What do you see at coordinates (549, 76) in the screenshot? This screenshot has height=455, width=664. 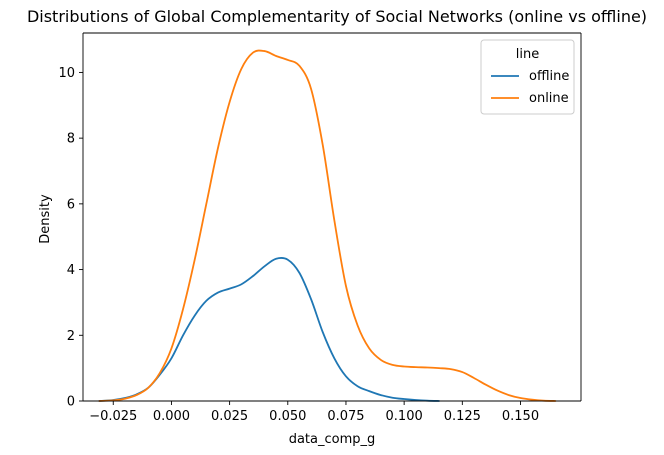 I see `legend-label-offline: offline` at bounding box center [549, 76].